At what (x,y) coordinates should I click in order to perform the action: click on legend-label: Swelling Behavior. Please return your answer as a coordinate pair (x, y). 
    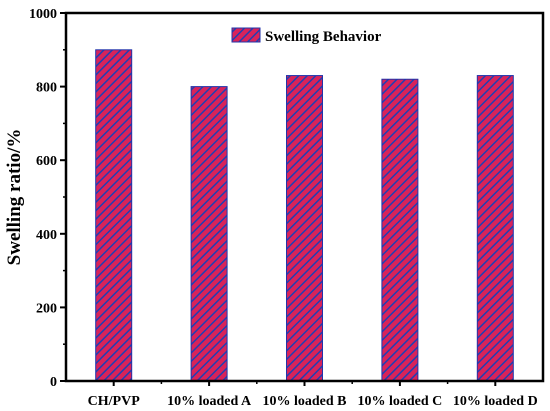
    Looking at the image, I should click on (323, 37).